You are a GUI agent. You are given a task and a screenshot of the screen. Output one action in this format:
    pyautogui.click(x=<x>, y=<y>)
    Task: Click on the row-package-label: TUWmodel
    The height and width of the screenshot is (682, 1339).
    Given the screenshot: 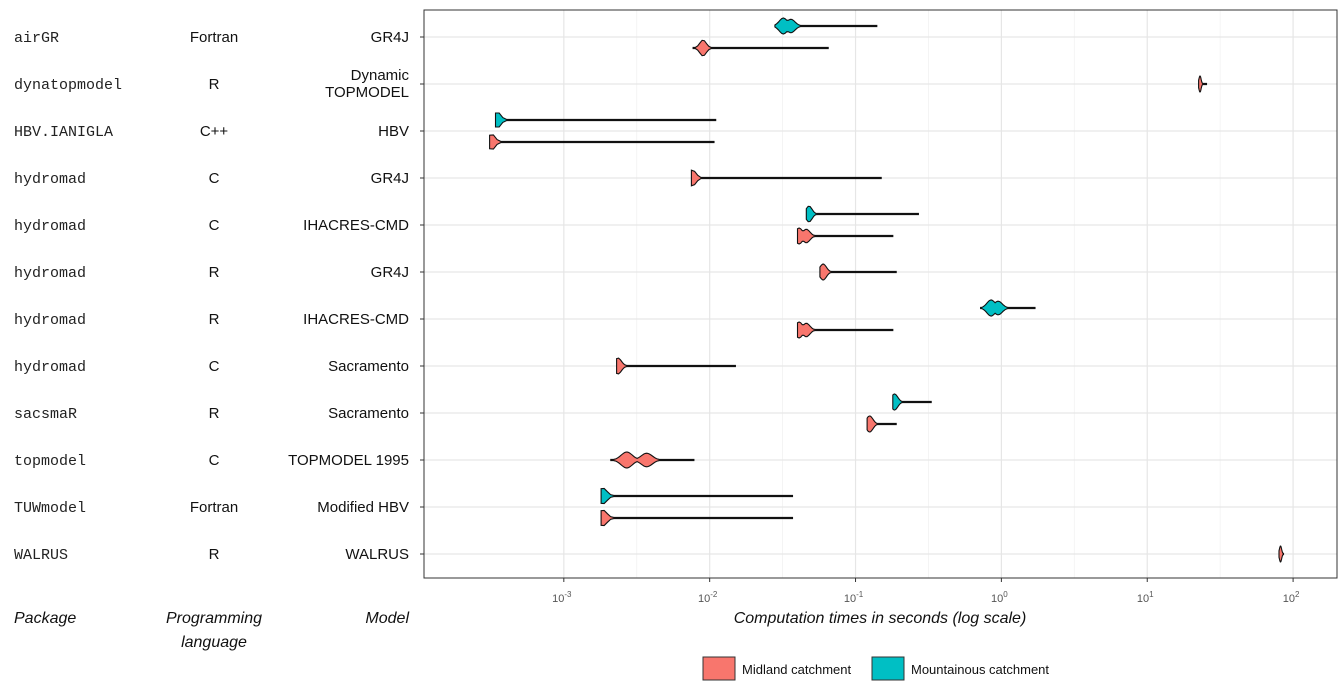 What is the action you would take?
    pyautogui.click(x=50, y=508)
    